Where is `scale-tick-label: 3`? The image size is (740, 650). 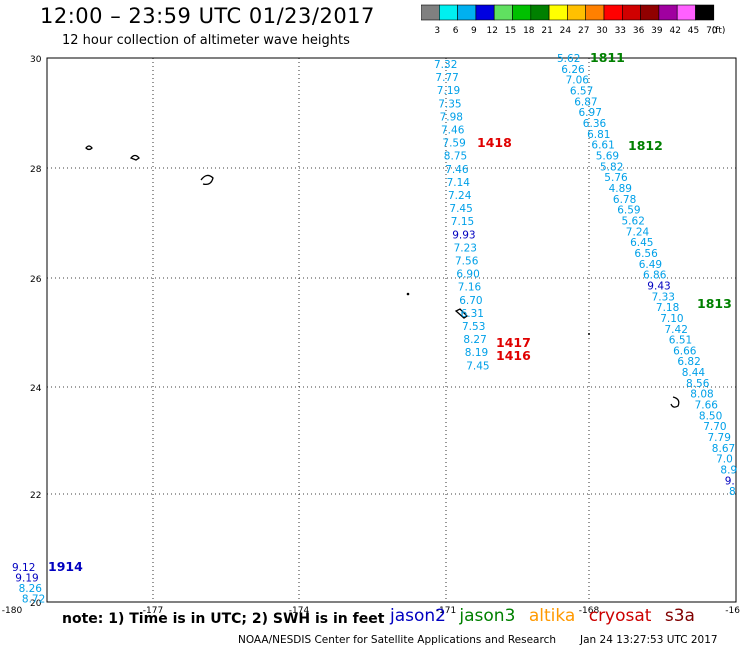
scale-tick-label: 3 is located at coordinates (437, 31).